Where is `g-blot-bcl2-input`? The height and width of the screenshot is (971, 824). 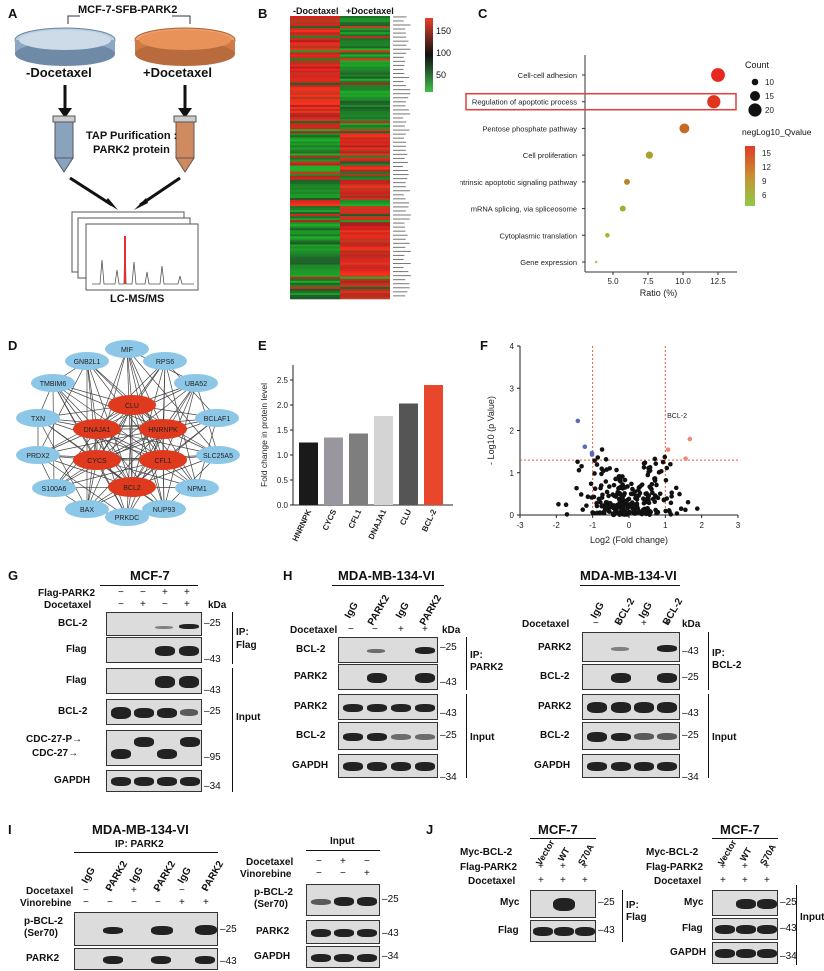
g-blot-bcl2-input is located at coordinates (154, 712).